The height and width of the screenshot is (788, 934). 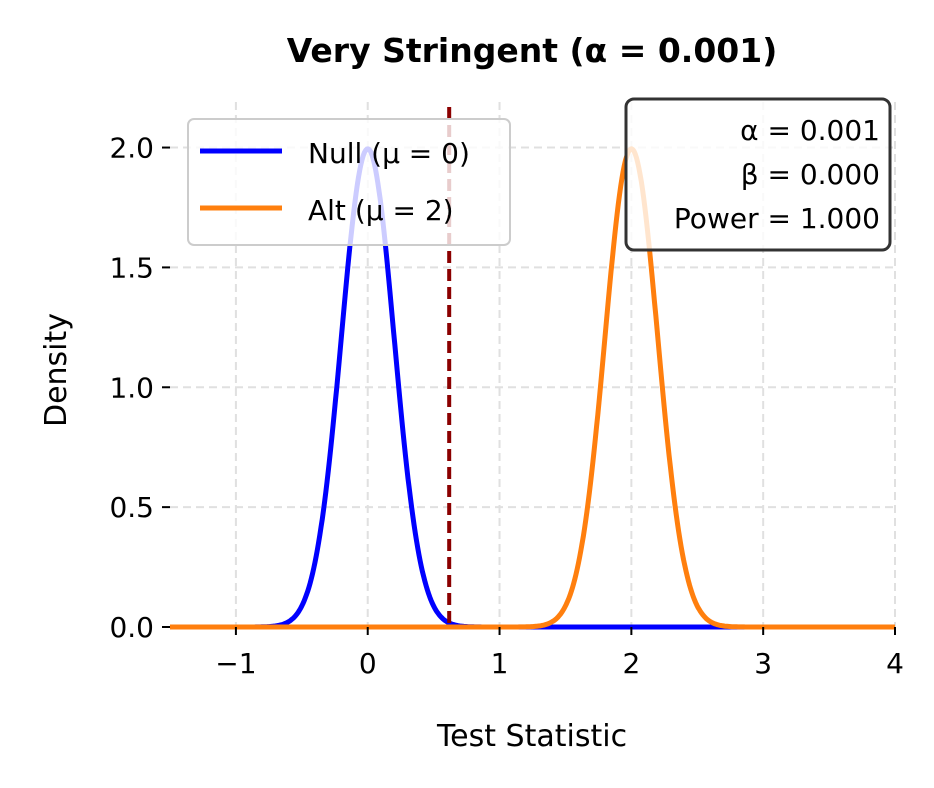 What do you see at coordinates (531, 736) in the screenshot?
I see `x-axis-label: Test Statistic` at bounding box center [531, 736].